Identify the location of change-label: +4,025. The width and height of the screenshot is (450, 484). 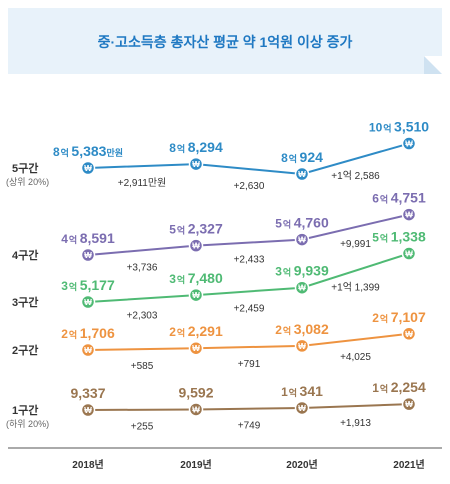
(355, 357).